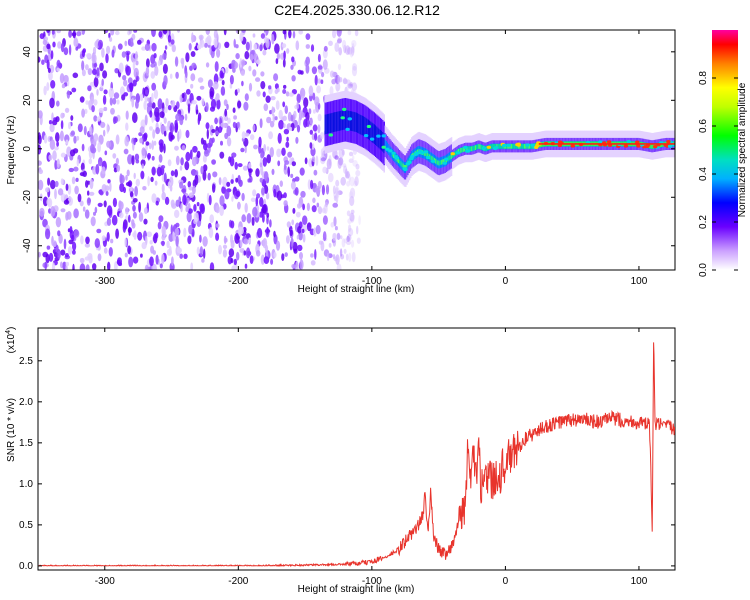  What do you see at coordinates (8, 332) in the screenshot?
I see `snr-scale-exponent: 4` at bounding box center [8, 332].